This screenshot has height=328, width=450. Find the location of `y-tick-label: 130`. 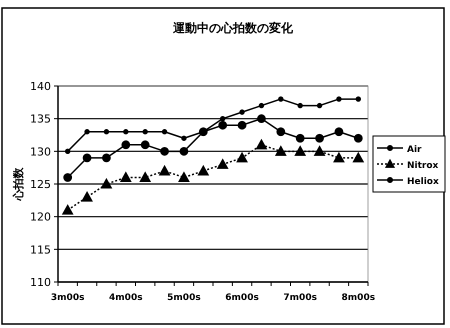

y-tick-label: 130 is located at coordinates (40, 151).